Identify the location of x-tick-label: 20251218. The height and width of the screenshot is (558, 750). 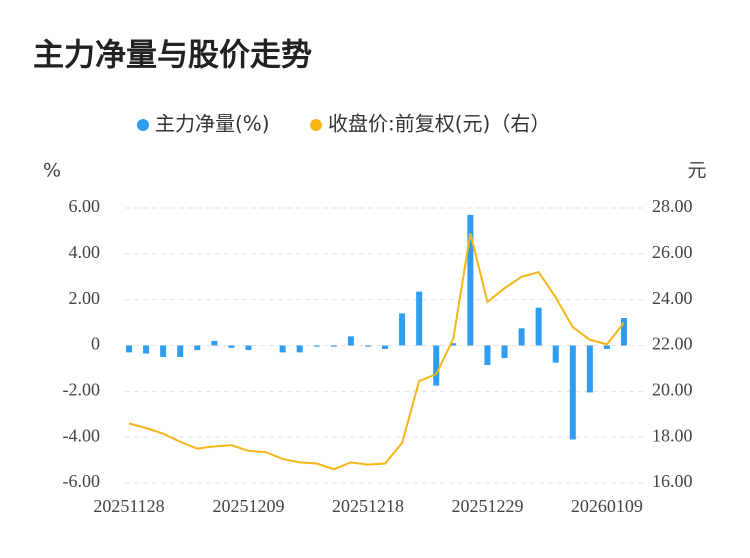
(368, 506).